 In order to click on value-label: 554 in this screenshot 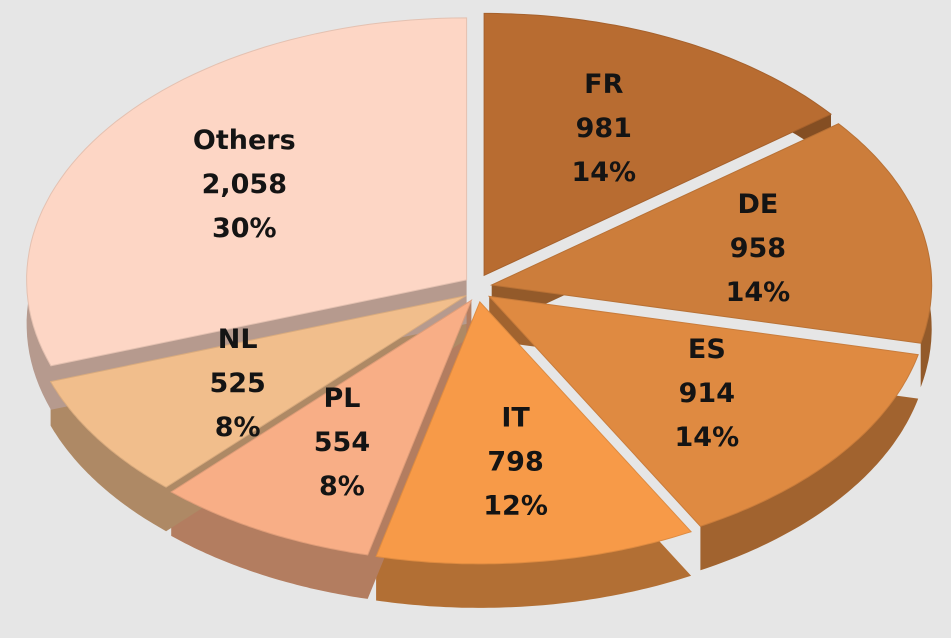, I will do `click(342, 442)`.